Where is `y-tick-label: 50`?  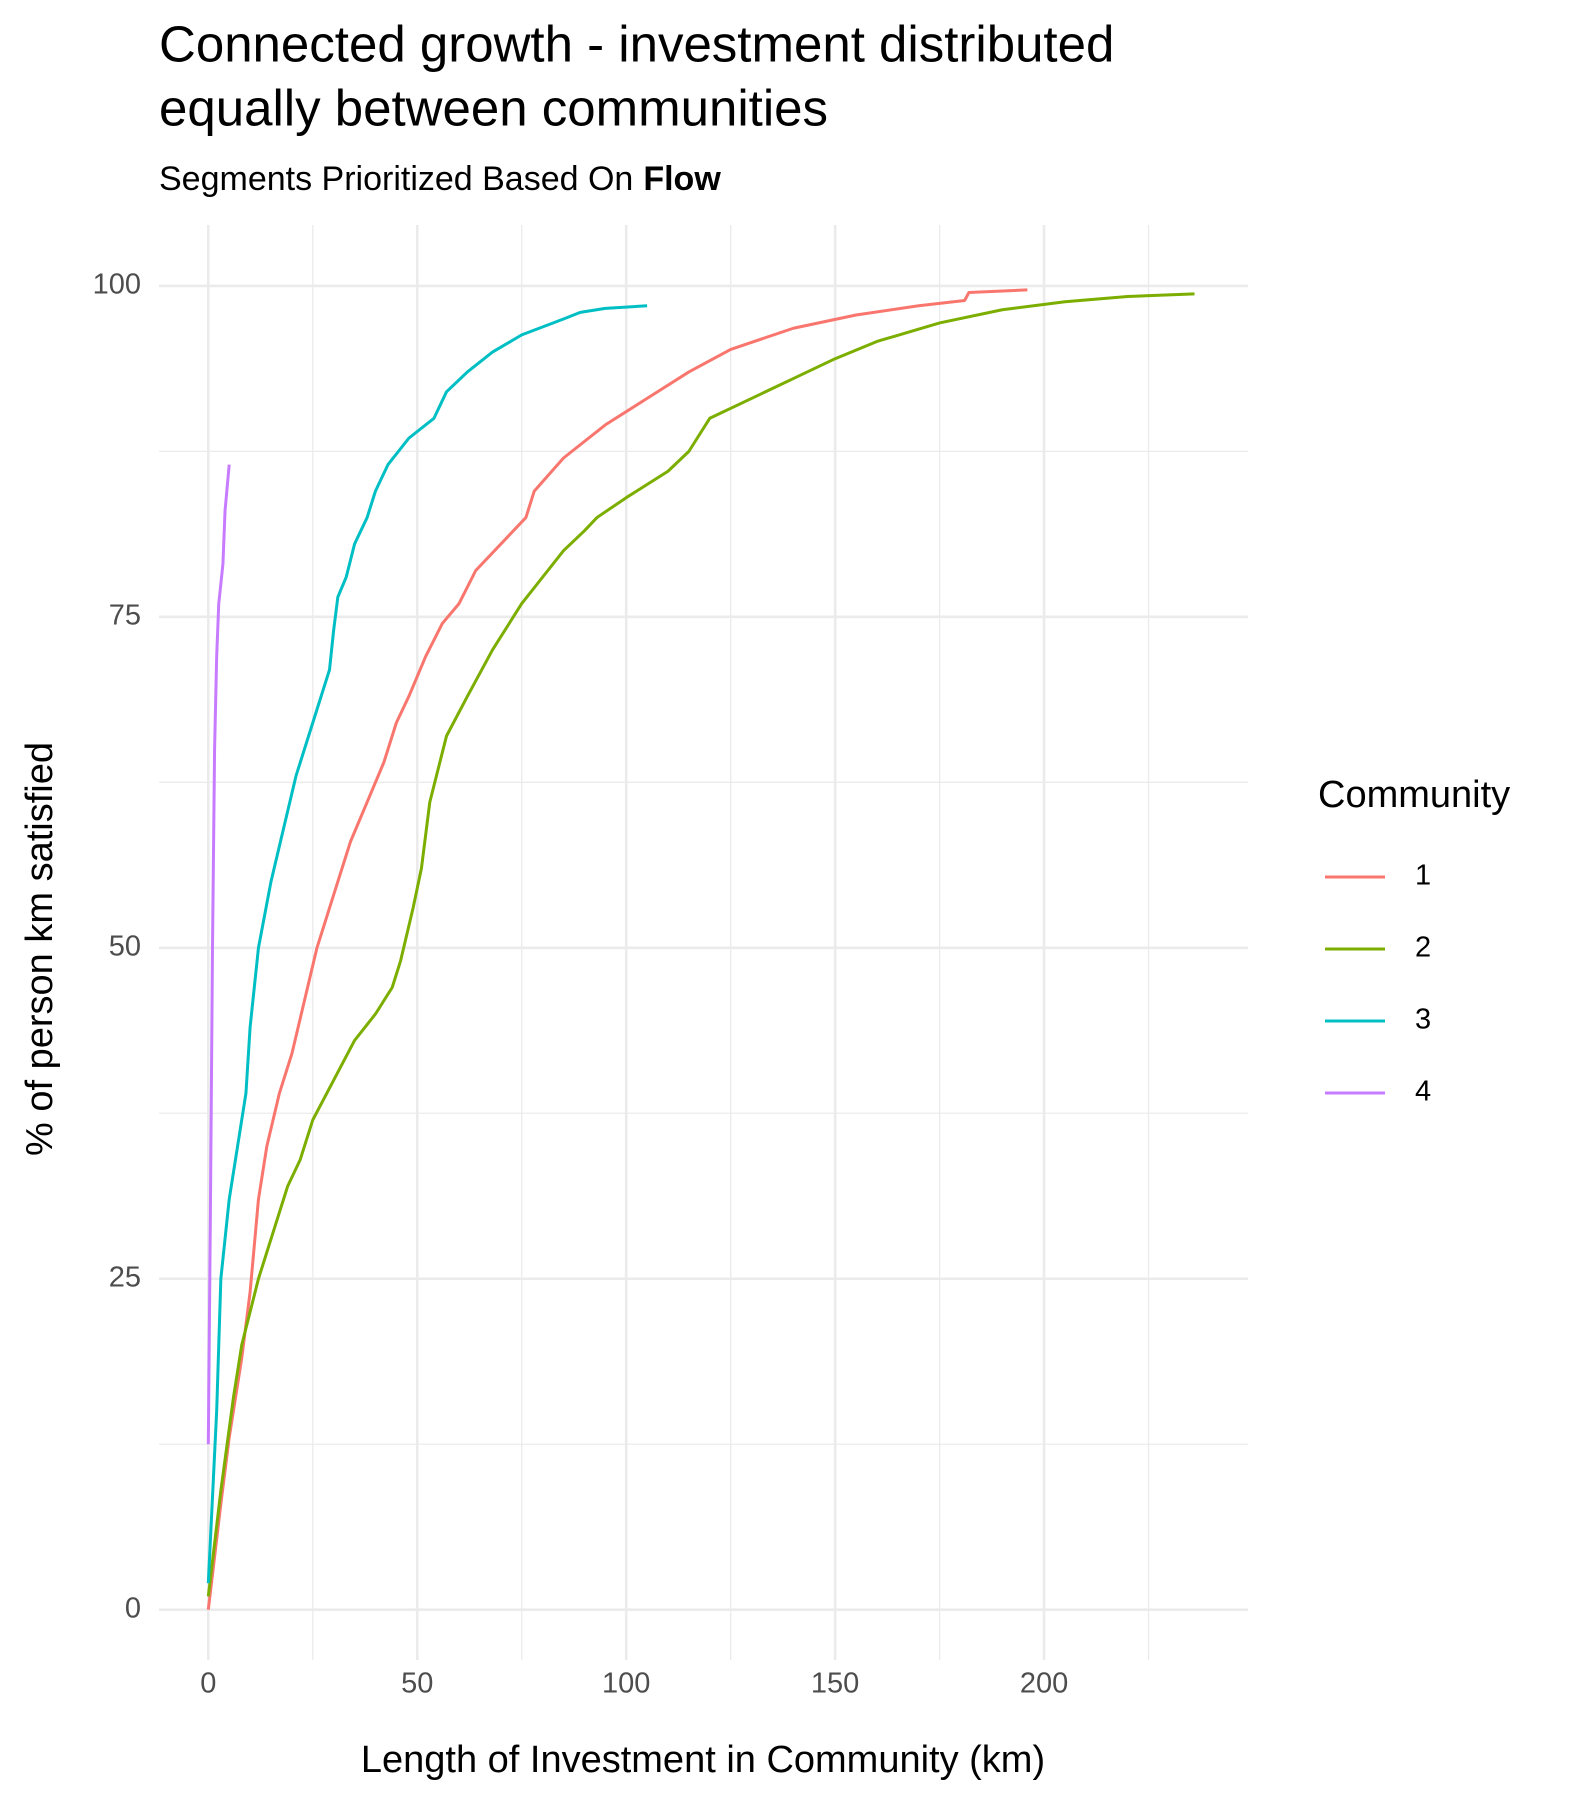
y-tick-label: 50 is located at coordinates (125, 946).